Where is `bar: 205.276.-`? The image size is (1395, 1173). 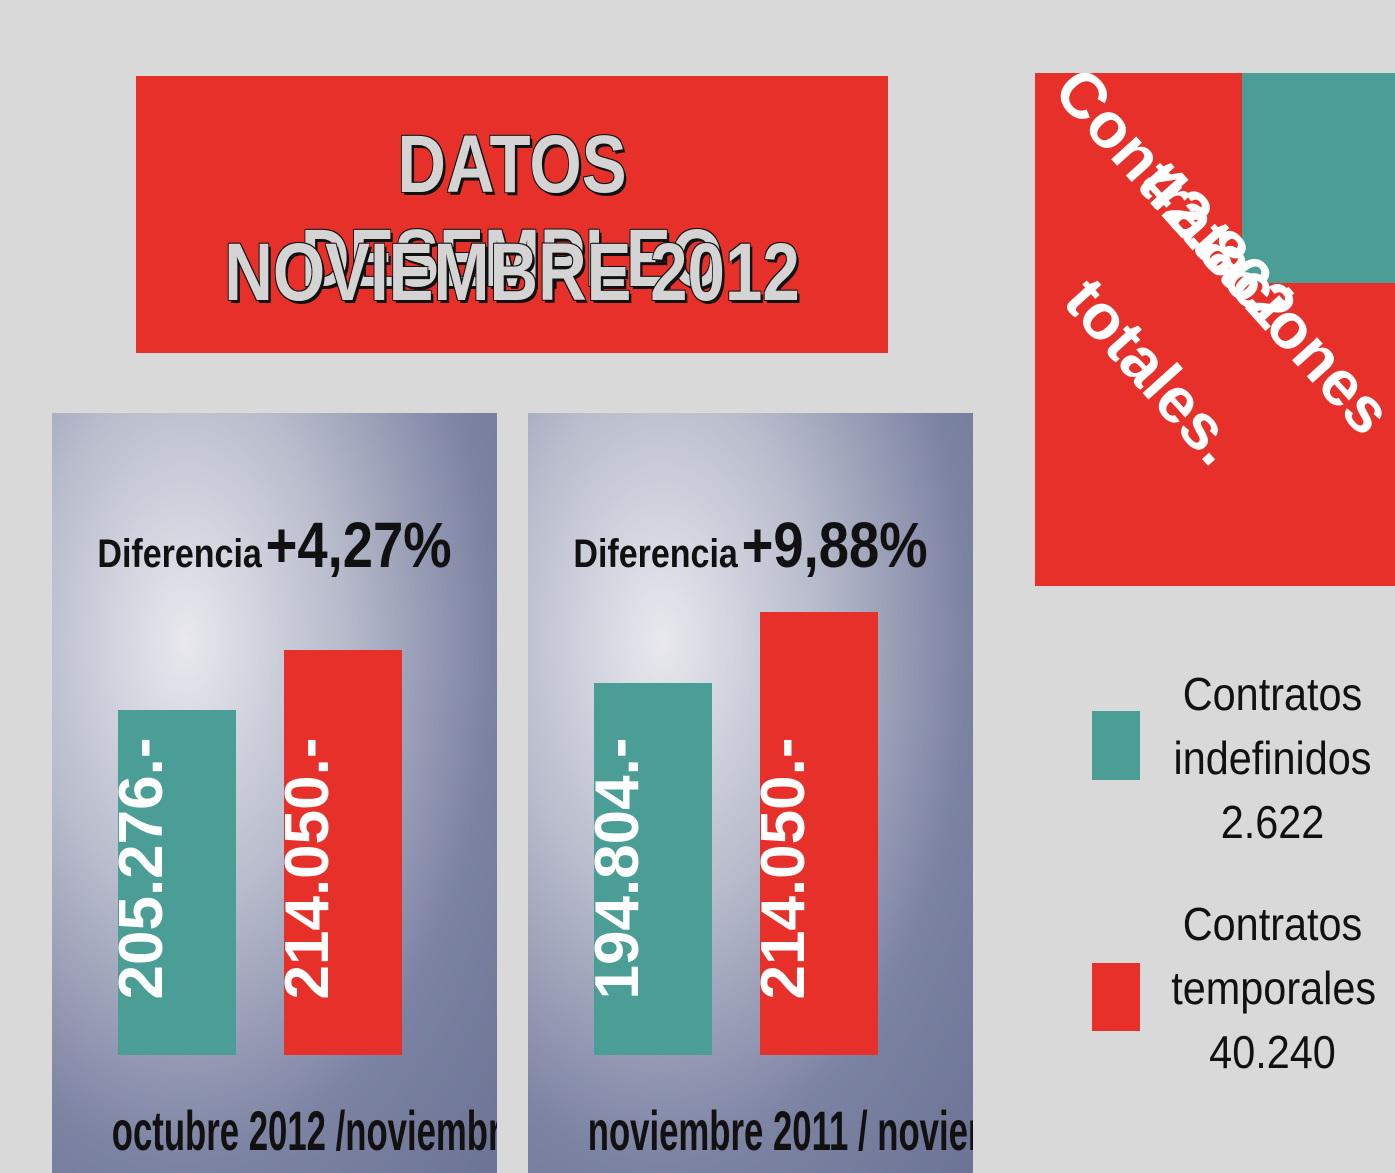
bar: 205.276.- is located at coordinates (171, 882).